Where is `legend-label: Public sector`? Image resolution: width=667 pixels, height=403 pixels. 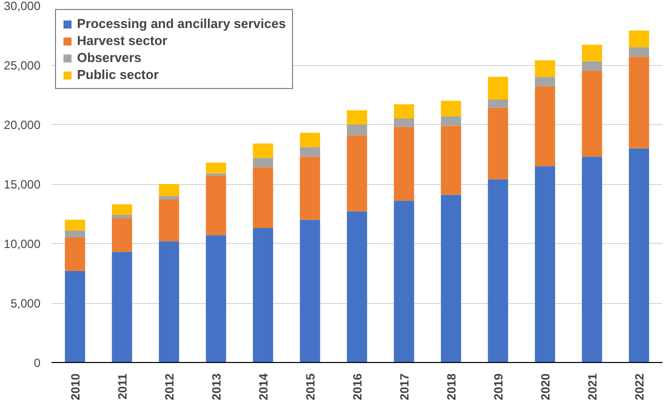
legend-label: Public sector is located at coordinates (118, 74).